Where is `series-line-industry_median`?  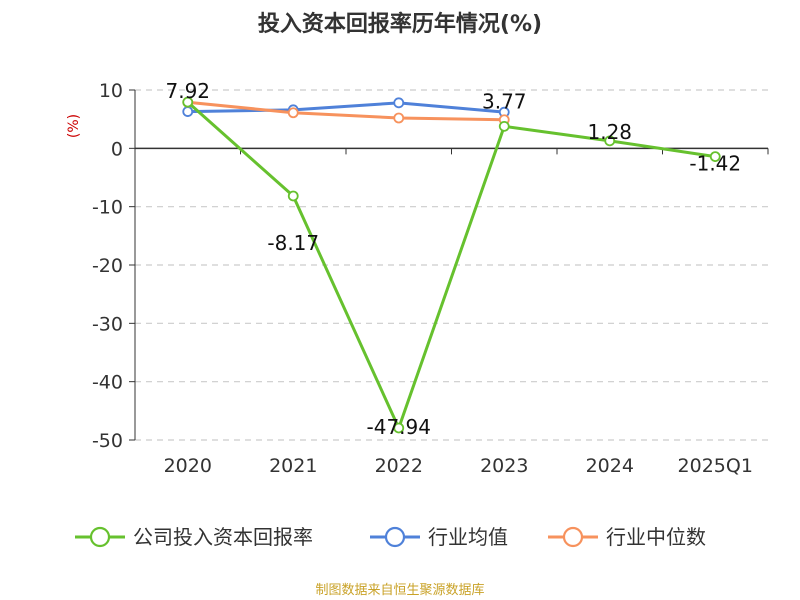 series-line-industry_median is located at coordinates (346, 111).